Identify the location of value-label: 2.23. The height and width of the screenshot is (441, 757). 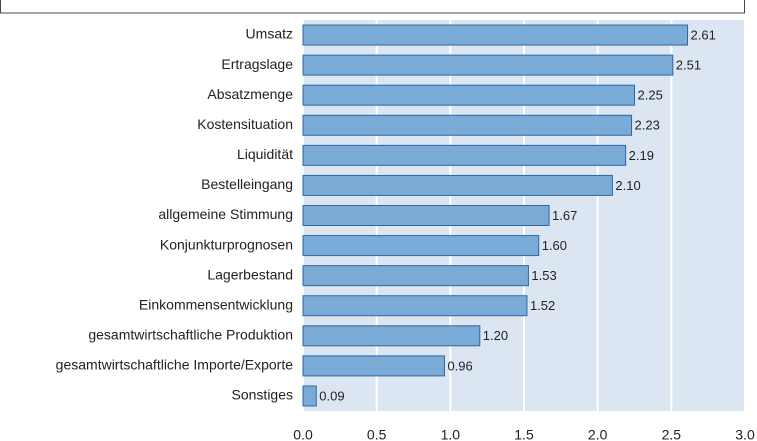
(647, 125).